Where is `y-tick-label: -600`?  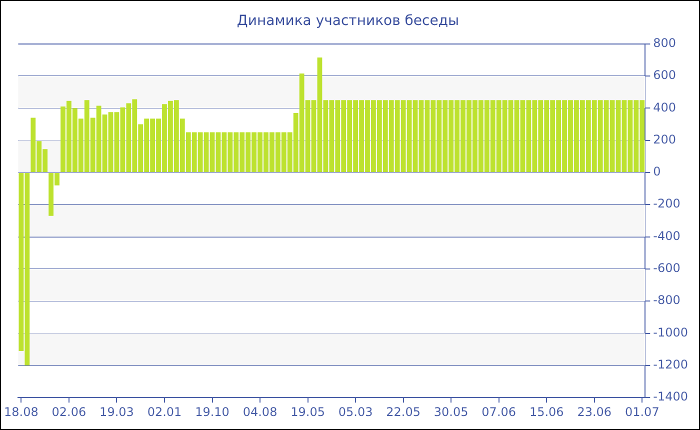
y-tick-label: -600 is located at coordinates (666, 268).